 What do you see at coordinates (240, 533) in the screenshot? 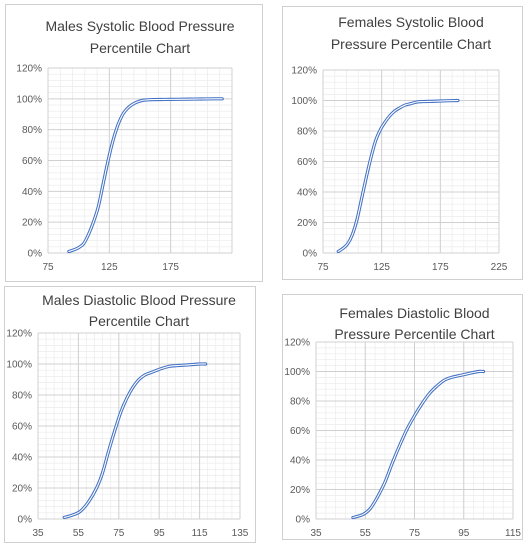
I see `x-tick-label: 135` at bounding box center [240, 533].